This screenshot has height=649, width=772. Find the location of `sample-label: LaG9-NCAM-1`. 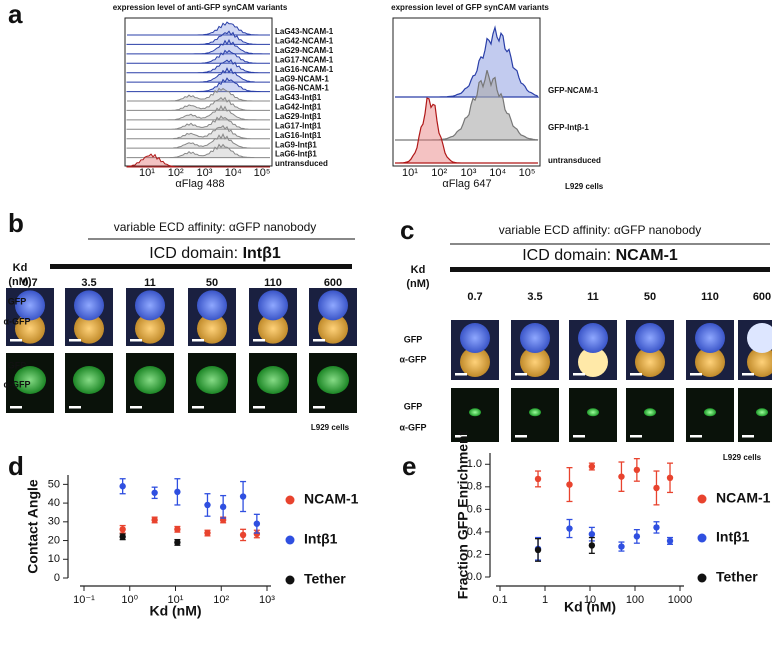

sample-label: LaG9-NCAM-1 is located at coordinates (302, 78).